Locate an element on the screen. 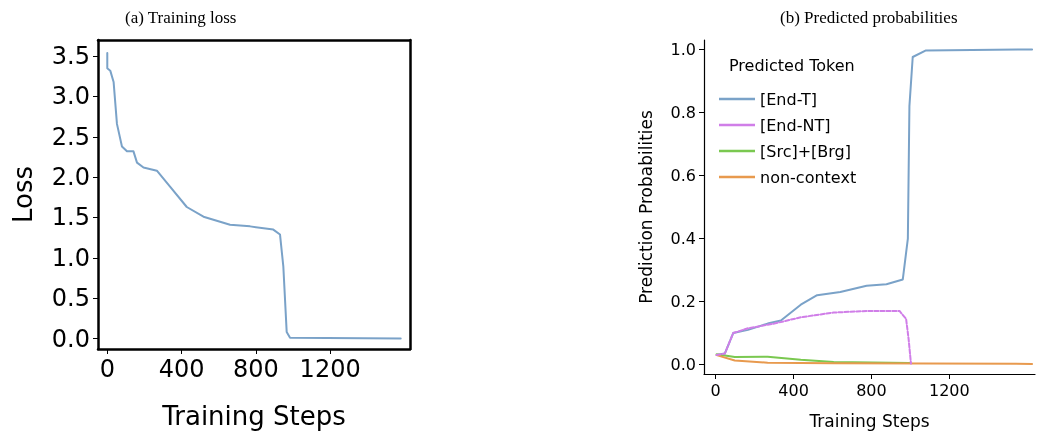 Image resolution: width=1042 pixels, height=434 pixels. chart-title: (a) Training loss is located at coordinates (181, 17).